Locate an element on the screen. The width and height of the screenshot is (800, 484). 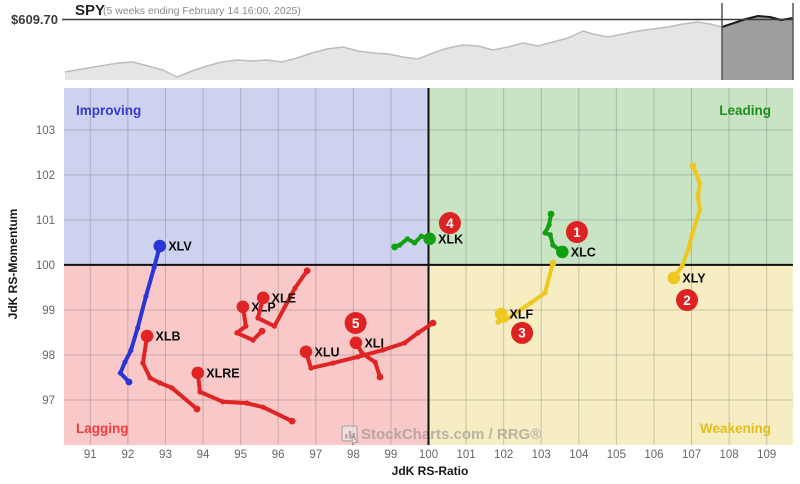
symbol-label-XLC: XLC is located at coordinates (583, 252).